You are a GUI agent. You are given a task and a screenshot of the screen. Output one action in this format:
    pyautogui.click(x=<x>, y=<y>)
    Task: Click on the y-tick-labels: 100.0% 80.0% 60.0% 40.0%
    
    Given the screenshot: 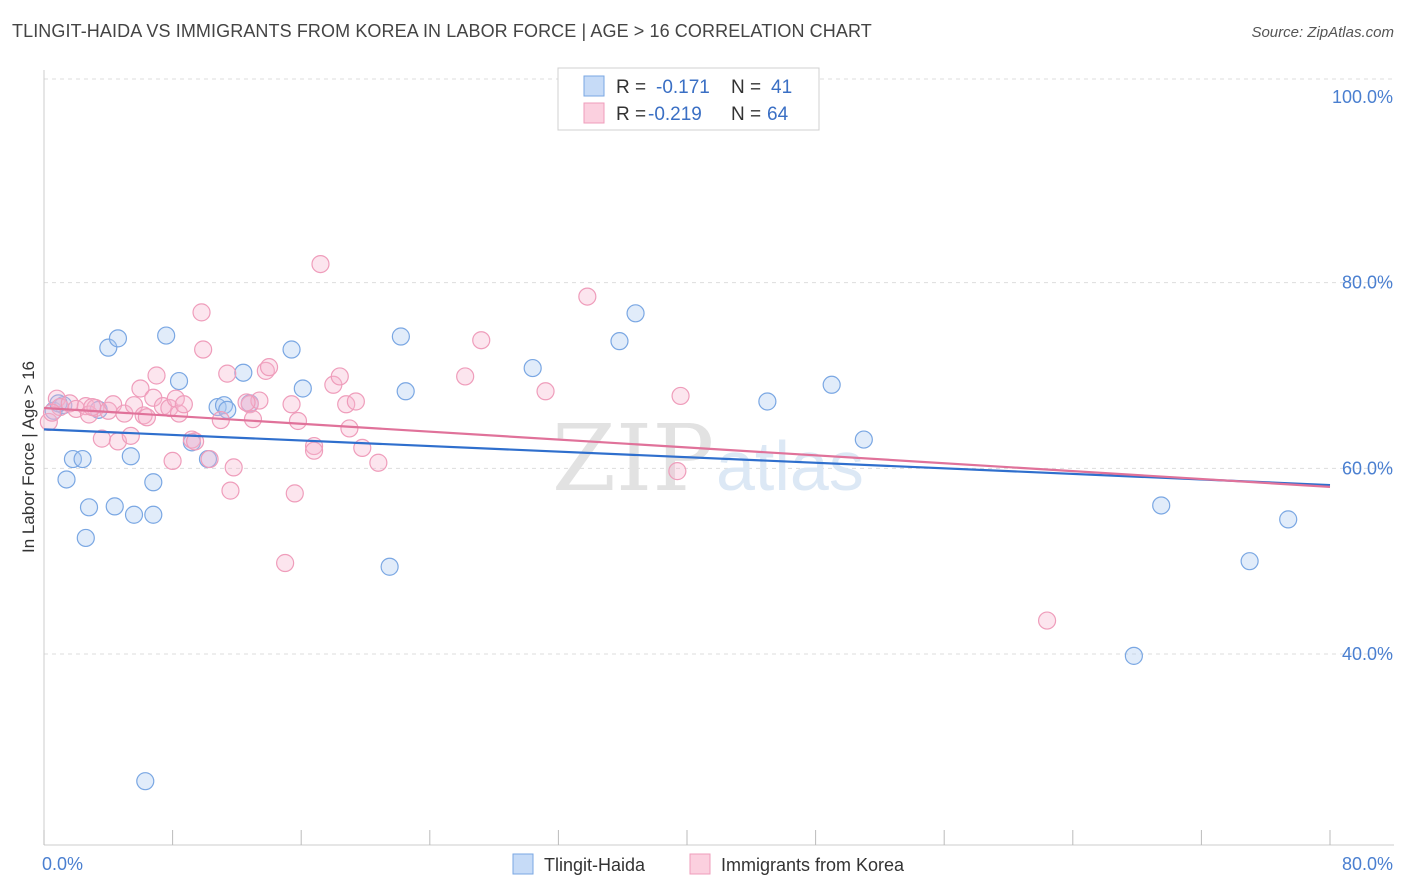 What is the action you would take?
    pyautogui.click(x=1362, y=375)
    